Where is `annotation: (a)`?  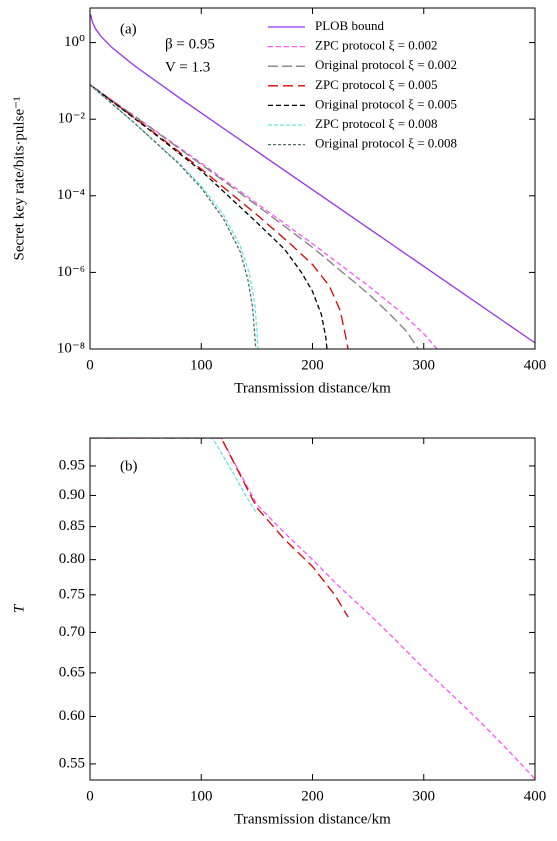
annotation: (a) is located at coordinates (128, 29).